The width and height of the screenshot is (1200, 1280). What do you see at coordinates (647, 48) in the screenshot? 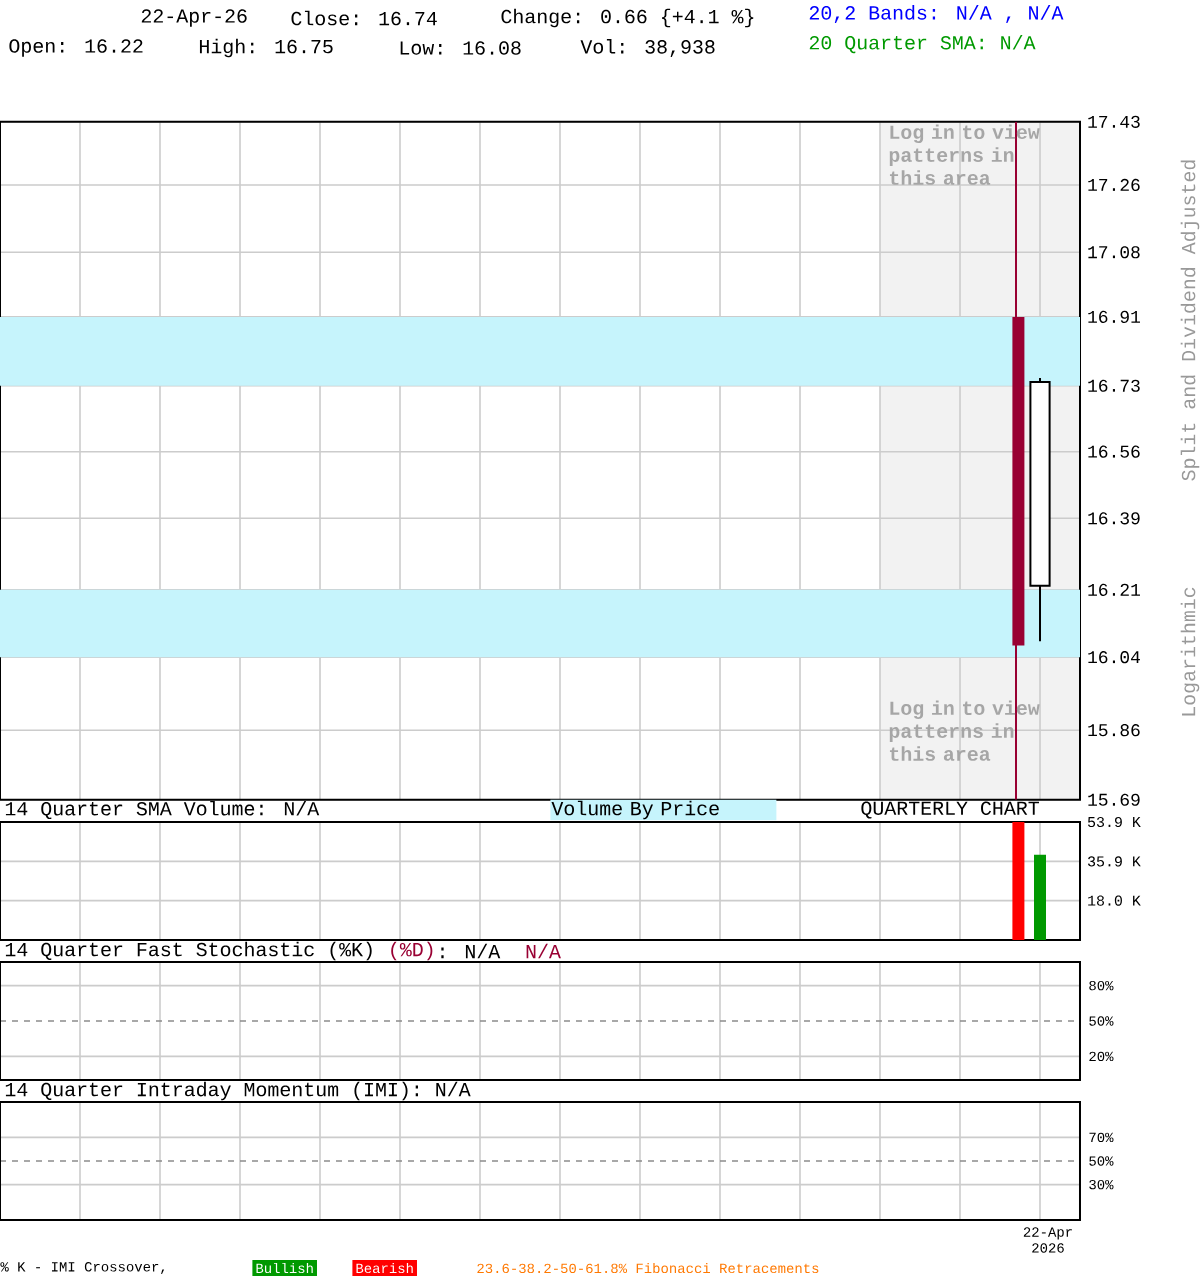
I see `text: Vol: 38,938` at bounding box center [647, 48].